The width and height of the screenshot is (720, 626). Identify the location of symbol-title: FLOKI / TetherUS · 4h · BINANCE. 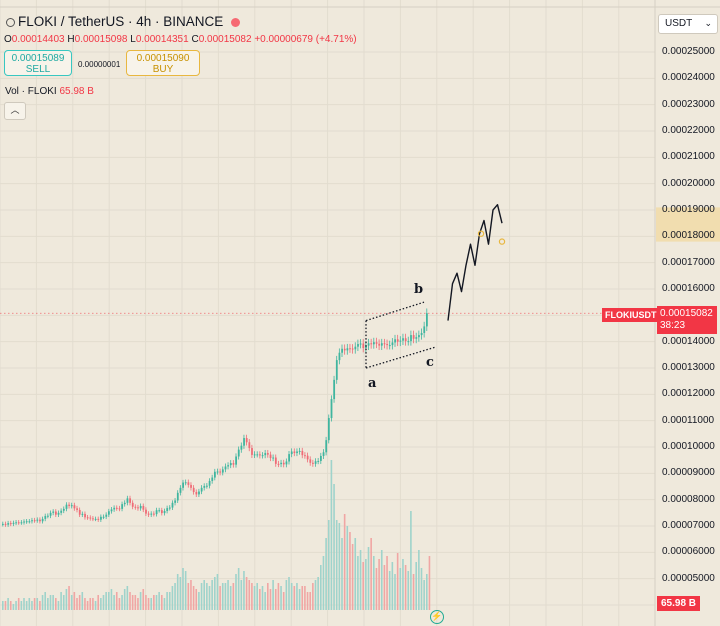
(121, 21).